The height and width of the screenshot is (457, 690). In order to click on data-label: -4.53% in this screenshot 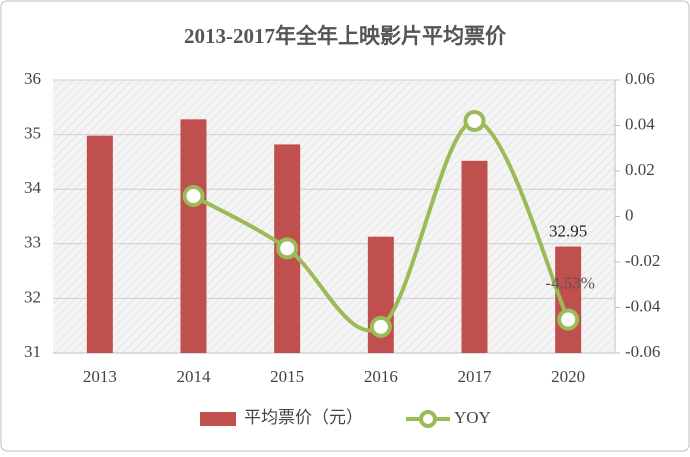, I will do `click(570, 282)`.